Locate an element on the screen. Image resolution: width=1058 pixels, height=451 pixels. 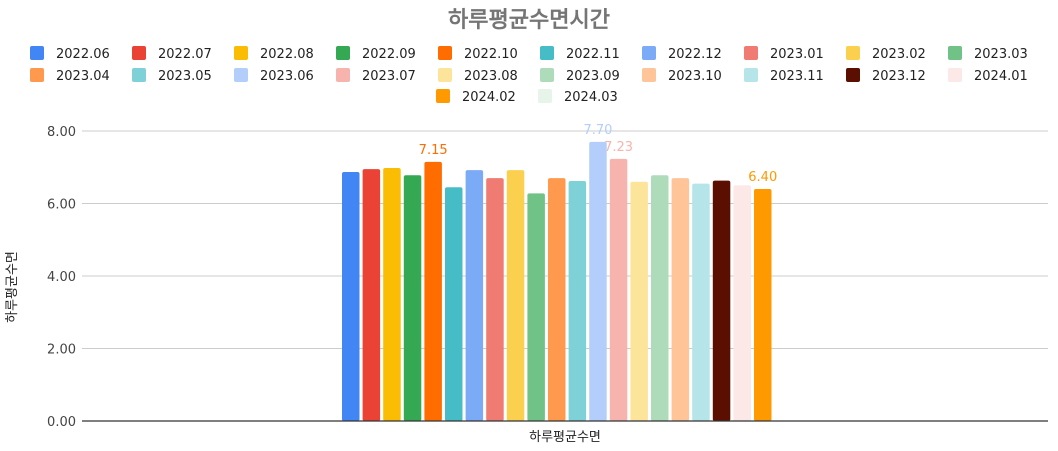
x-axis-label: 하루평균수면 is located at coordinates (565, 437).